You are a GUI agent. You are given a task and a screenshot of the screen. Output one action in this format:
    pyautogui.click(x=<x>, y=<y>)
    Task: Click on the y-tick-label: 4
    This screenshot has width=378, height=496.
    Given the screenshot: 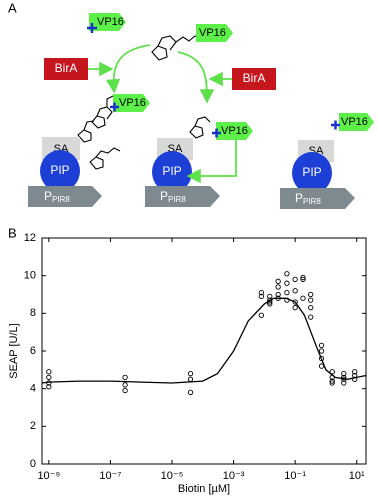 What is the action you would take?
    pyautogui.click(x=33, y=389)
    